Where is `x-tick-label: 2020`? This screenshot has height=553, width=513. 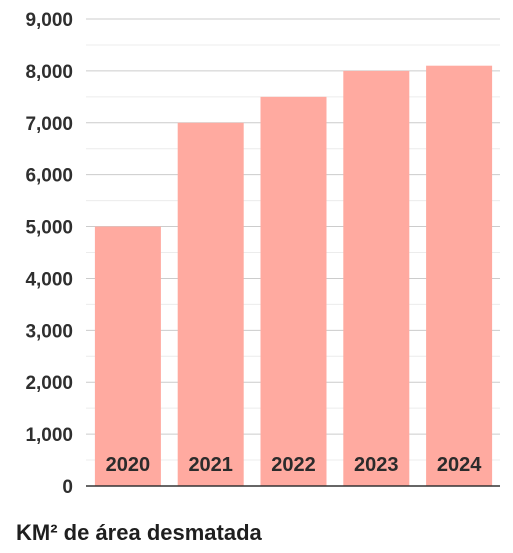
x-tick-label: 2020 is located at coordinates (128, 465).